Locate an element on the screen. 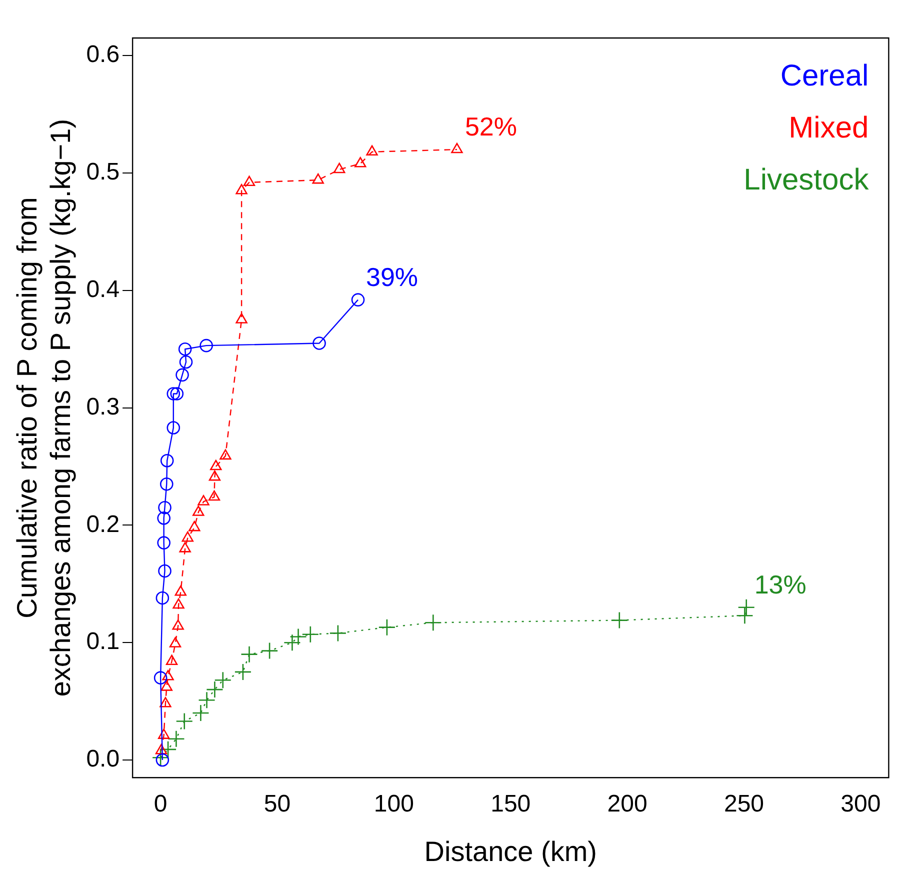  y-tick-label: 0.0 is located at coordinates (103, 759).